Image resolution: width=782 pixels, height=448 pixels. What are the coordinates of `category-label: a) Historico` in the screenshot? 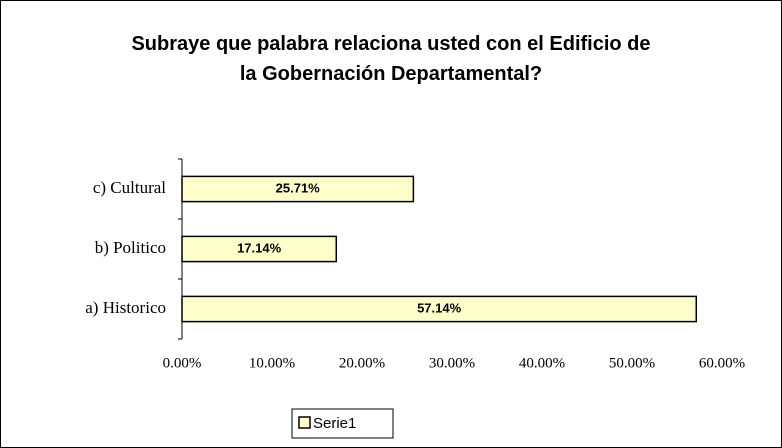 It's located at (125, 307).